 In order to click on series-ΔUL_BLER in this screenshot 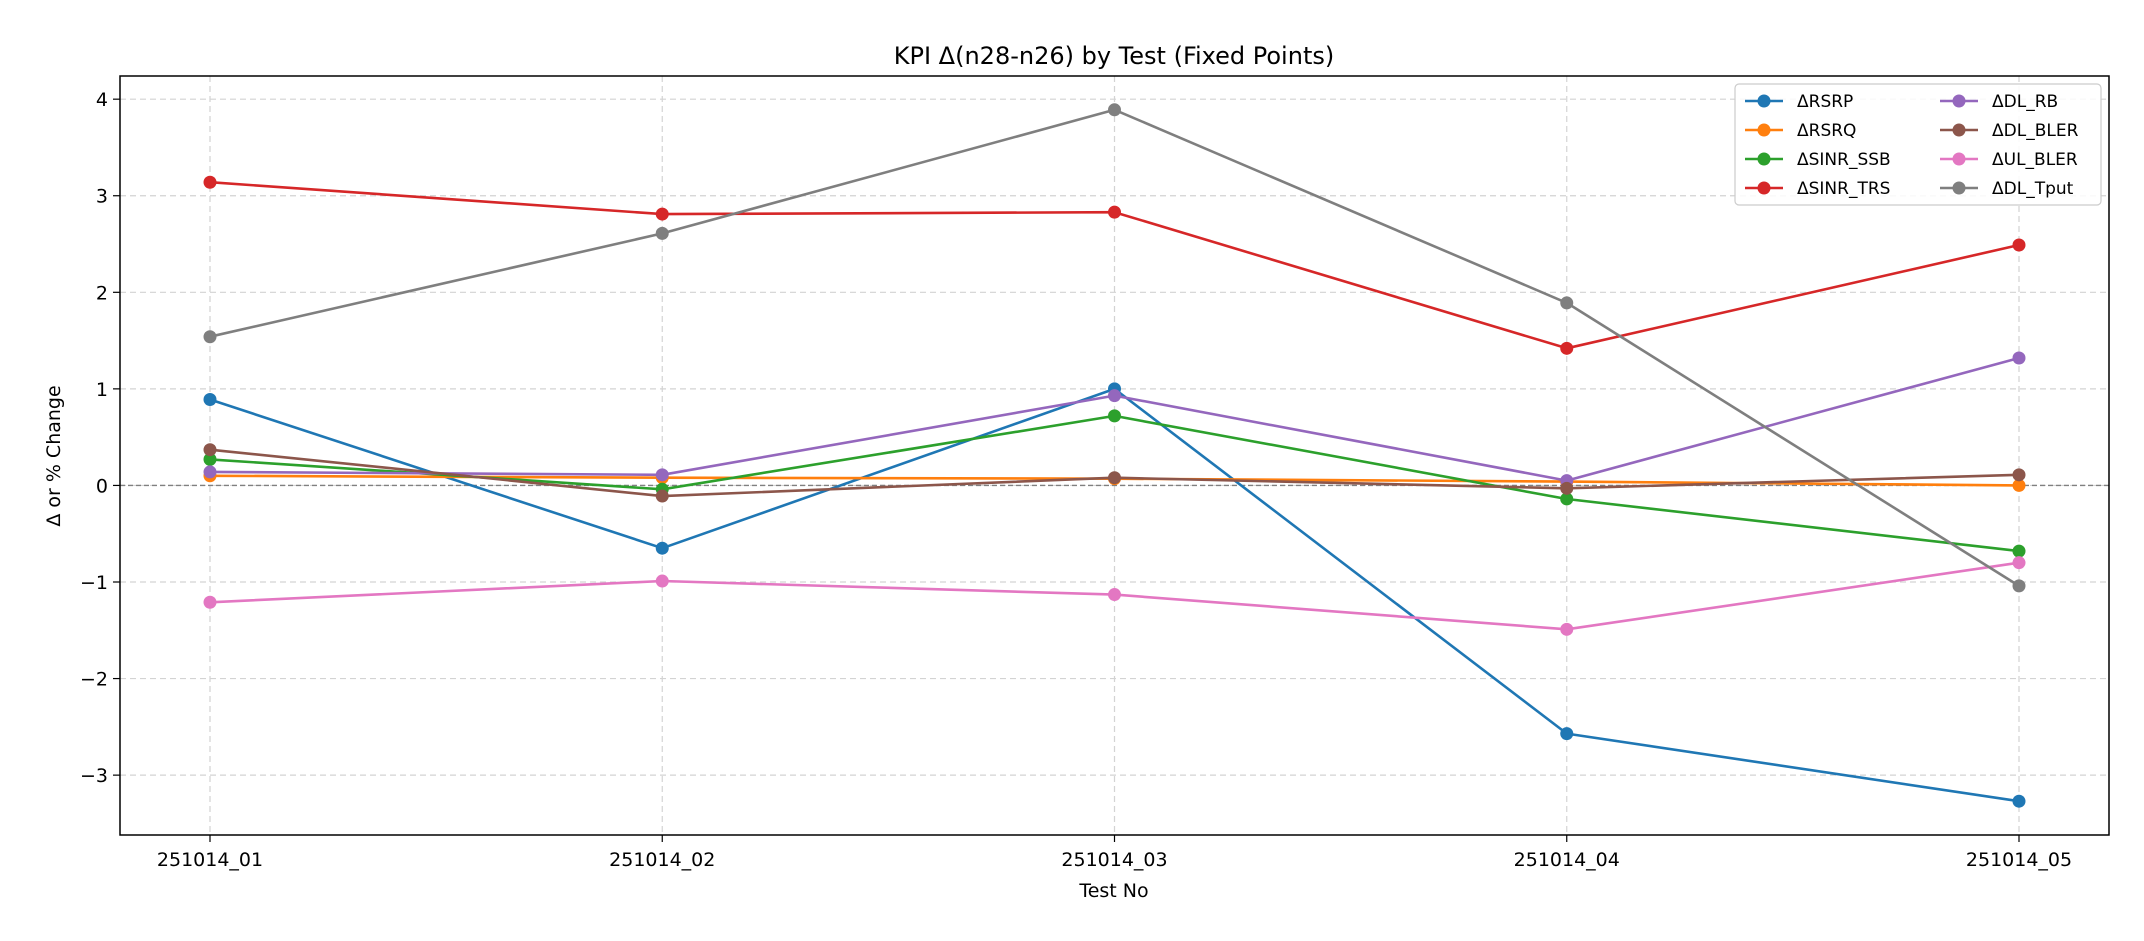, I will do `click(1114, 596)`.